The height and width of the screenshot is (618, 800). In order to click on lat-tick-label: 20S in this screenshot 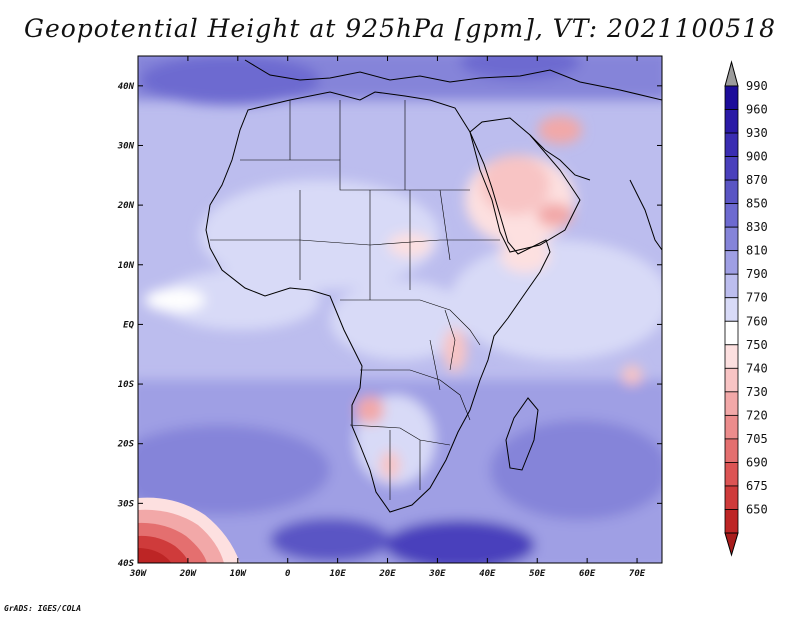, I will do `click(126, 445)`.